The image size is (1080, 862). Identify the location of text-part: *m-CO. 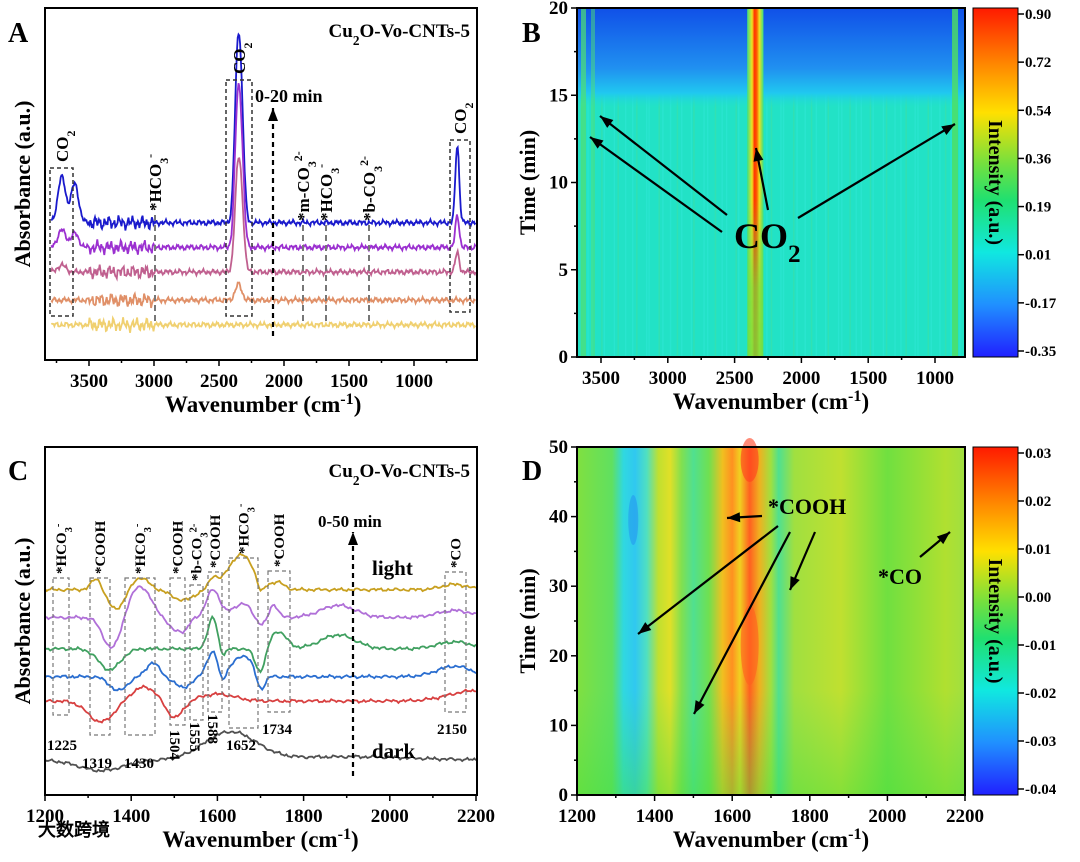
(303, 194).